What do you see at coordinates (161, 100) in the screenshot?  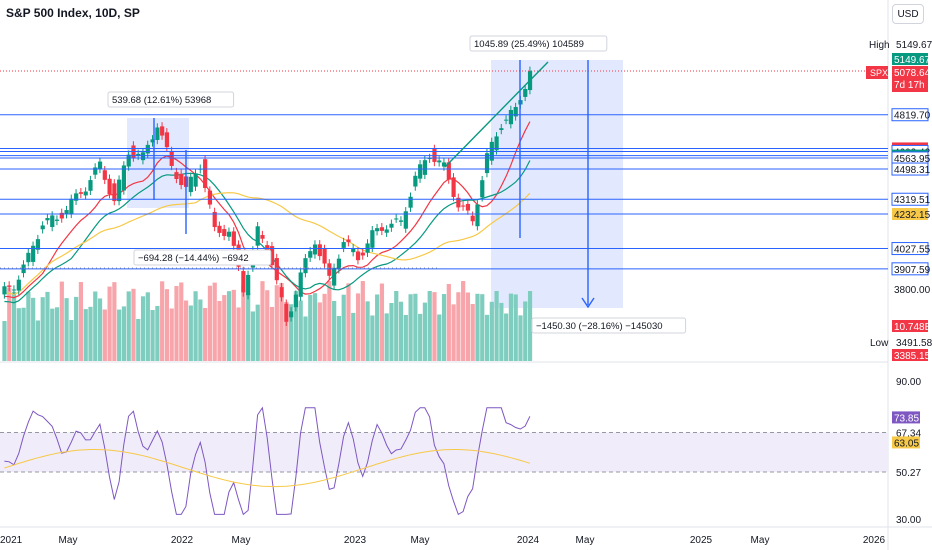 I see `measure-label-text: 539.68 (12.61%) 53968` at bounding box center [161, 100].